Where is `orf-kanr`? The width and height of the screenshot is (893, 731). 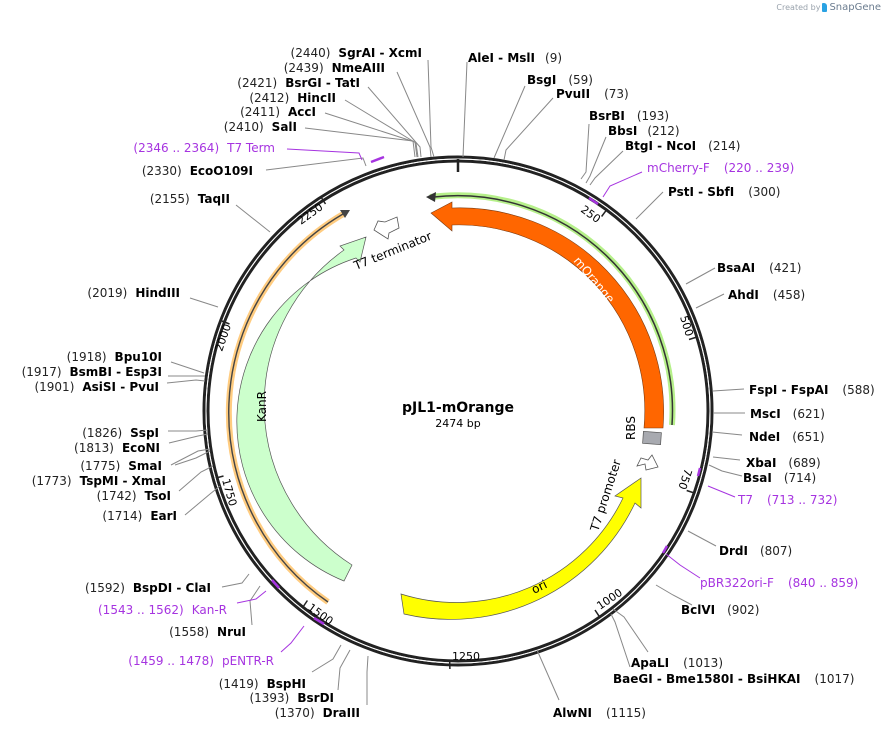
orf-kanr is located at coordinates (287, 407).